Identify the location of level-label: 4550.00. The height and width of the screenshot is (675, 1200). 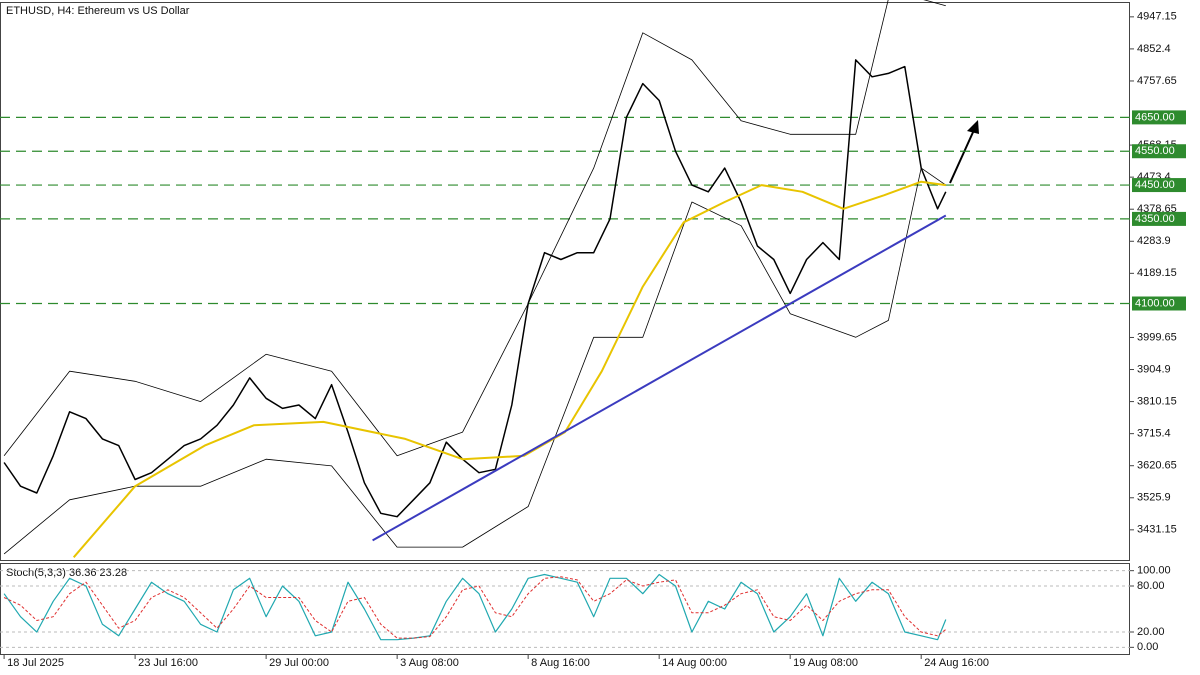
(1155, 151).